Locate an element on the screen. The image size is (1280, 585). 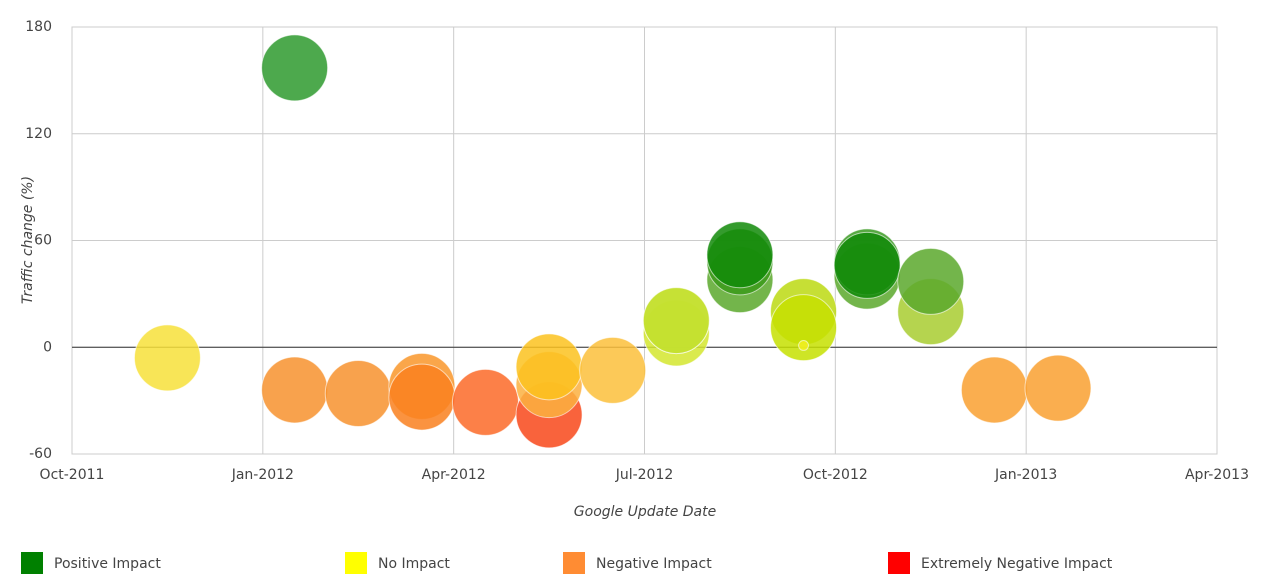
x-axis-title: Google Update Date is located at coordinates (645, 512).